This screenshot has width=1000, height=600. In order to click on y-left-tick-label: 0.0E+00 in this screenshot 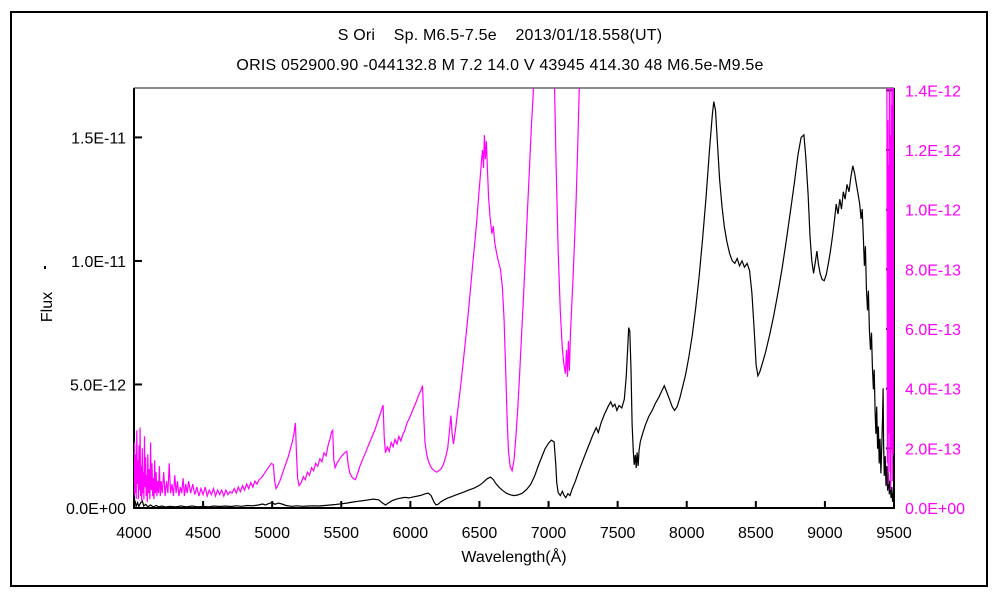, I will do `click(96, 509)`.